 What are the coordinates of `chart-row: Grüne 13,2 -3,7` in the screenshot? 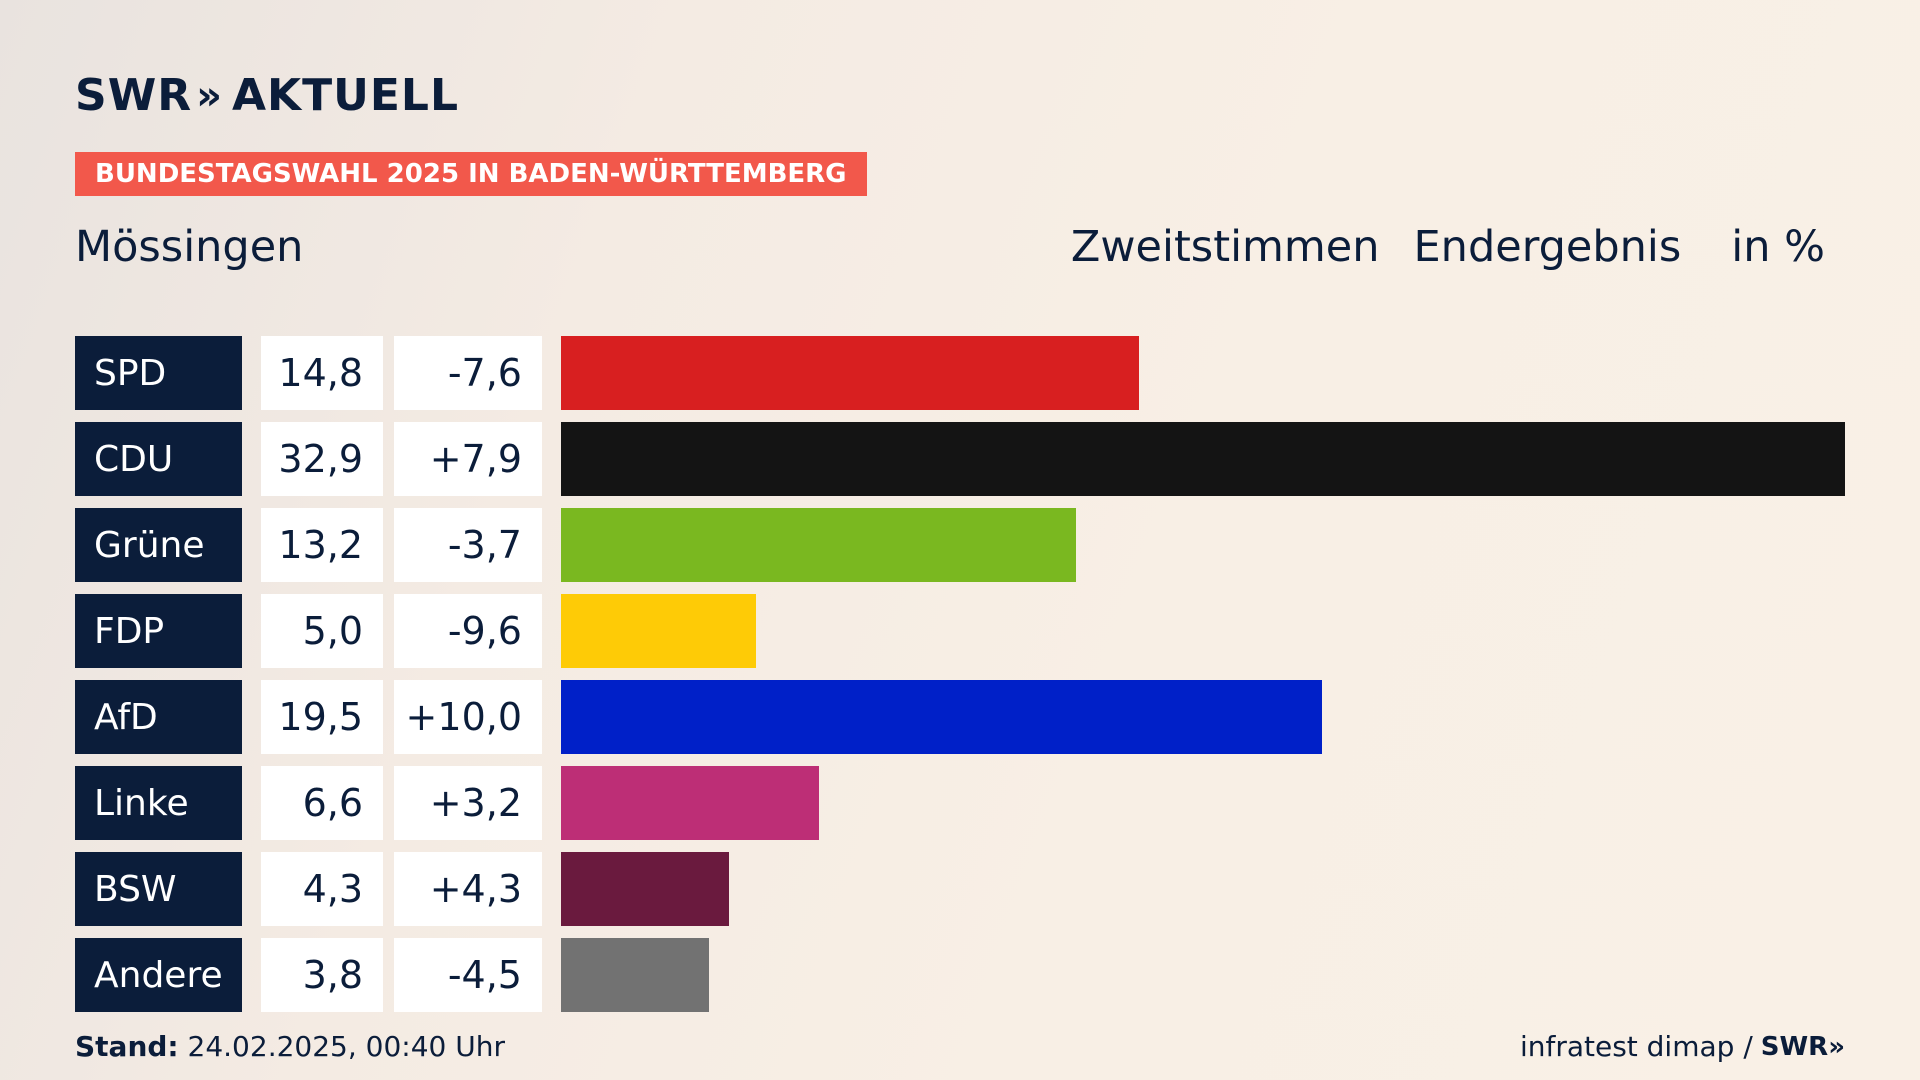 It's located at (960, 545).